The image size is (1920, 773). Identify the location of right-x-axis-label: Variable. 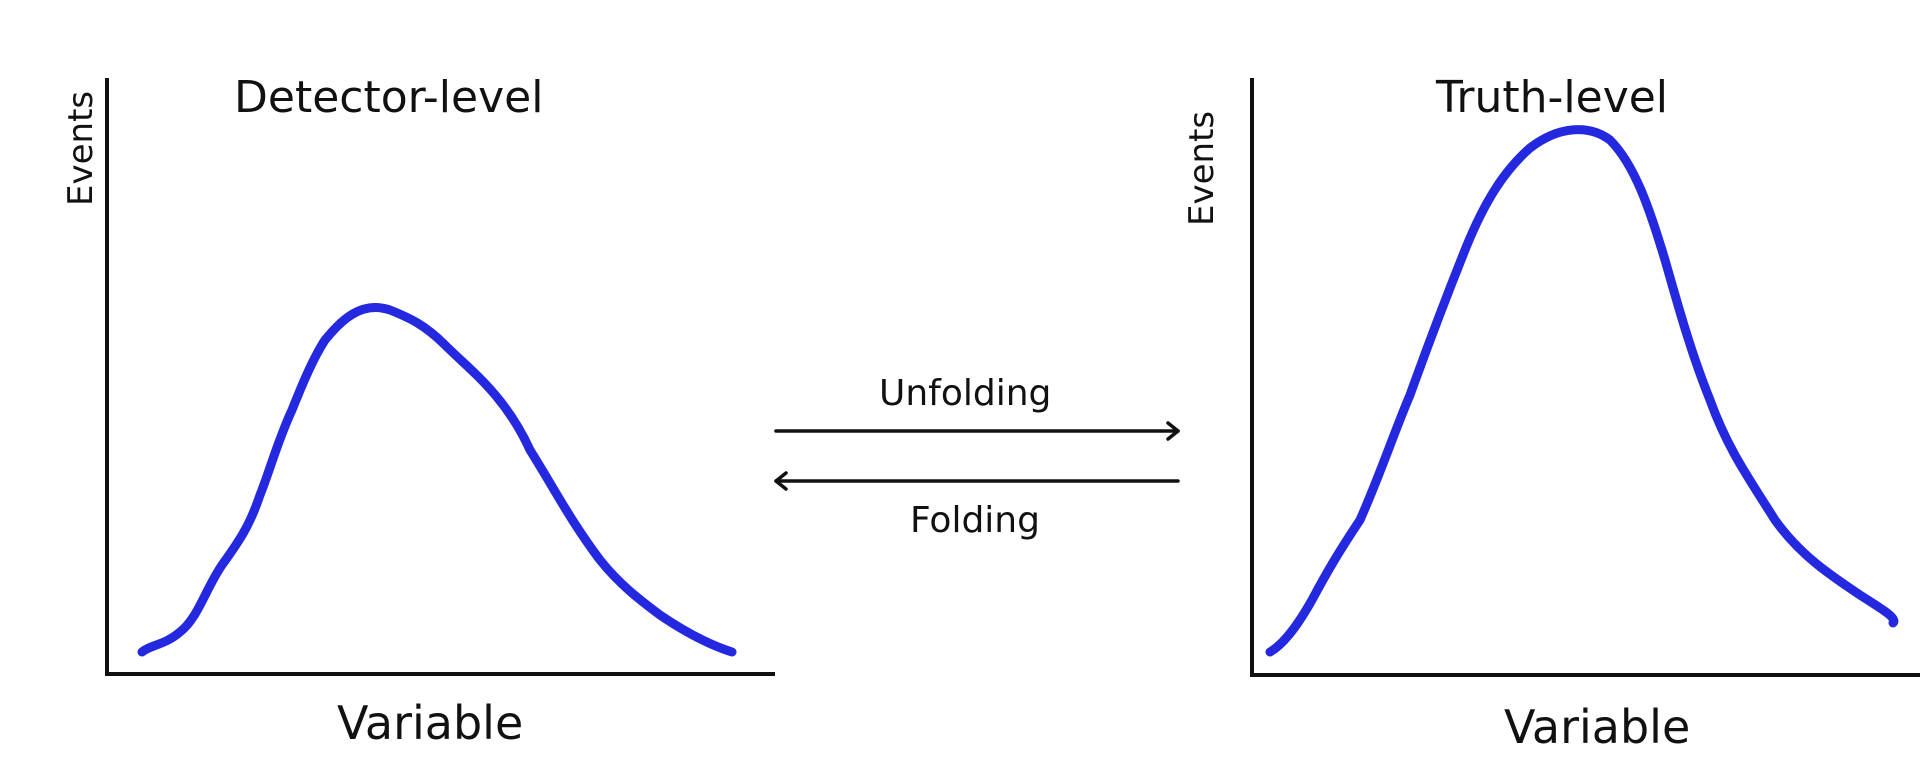
(1597, 727).